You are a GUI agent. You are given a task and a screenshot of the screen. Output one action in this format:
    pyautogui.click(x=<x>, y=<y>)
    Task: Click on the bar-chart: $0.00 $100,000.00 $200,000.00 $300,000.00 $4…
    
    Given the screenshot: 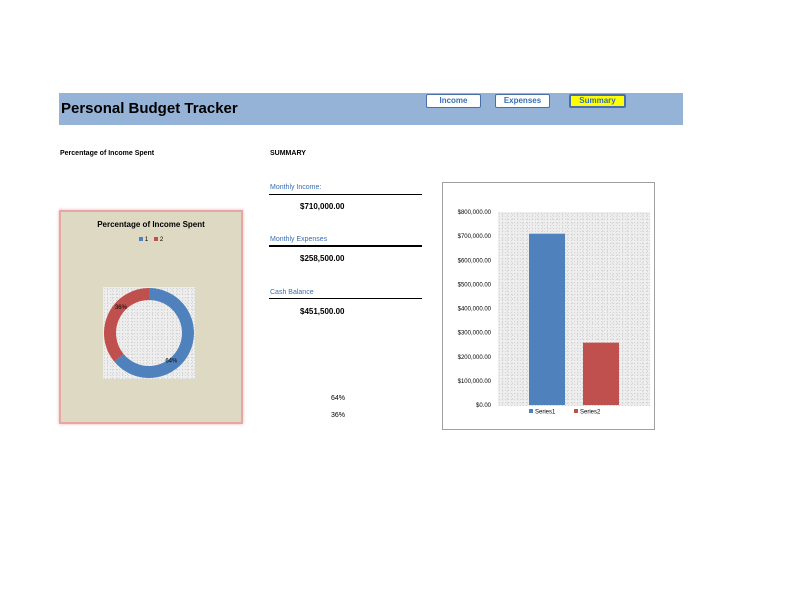 What is the action you would take?
    pyautogui.click(x=554, y=313)
    